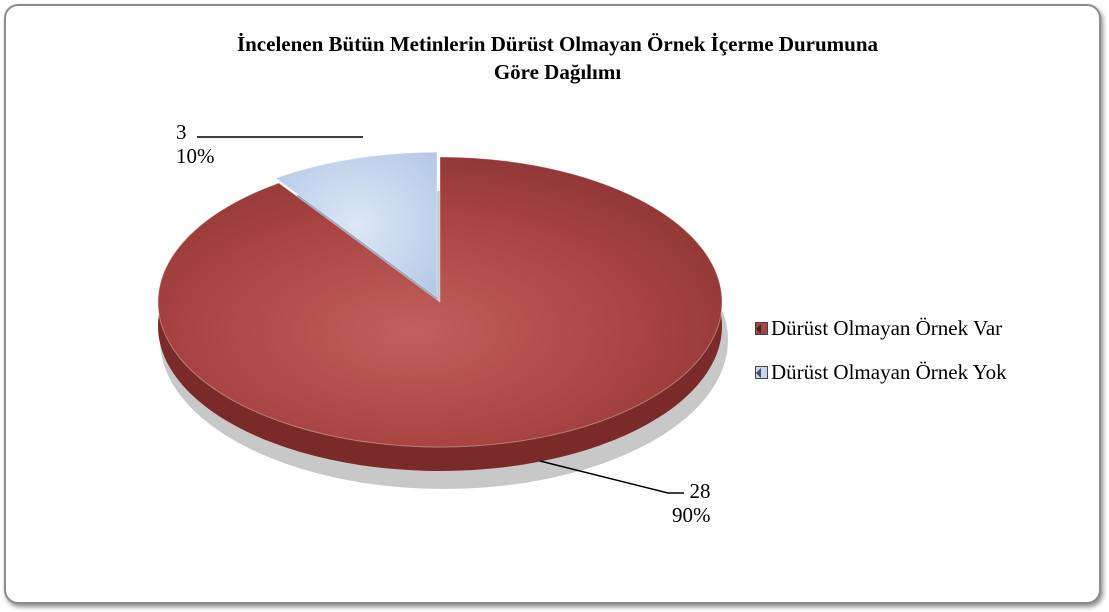 This screenshot has height=612, width=1109. I want to click on legend-item-var: Dürüst Olmayan Örnek Var, so click(881, 328).